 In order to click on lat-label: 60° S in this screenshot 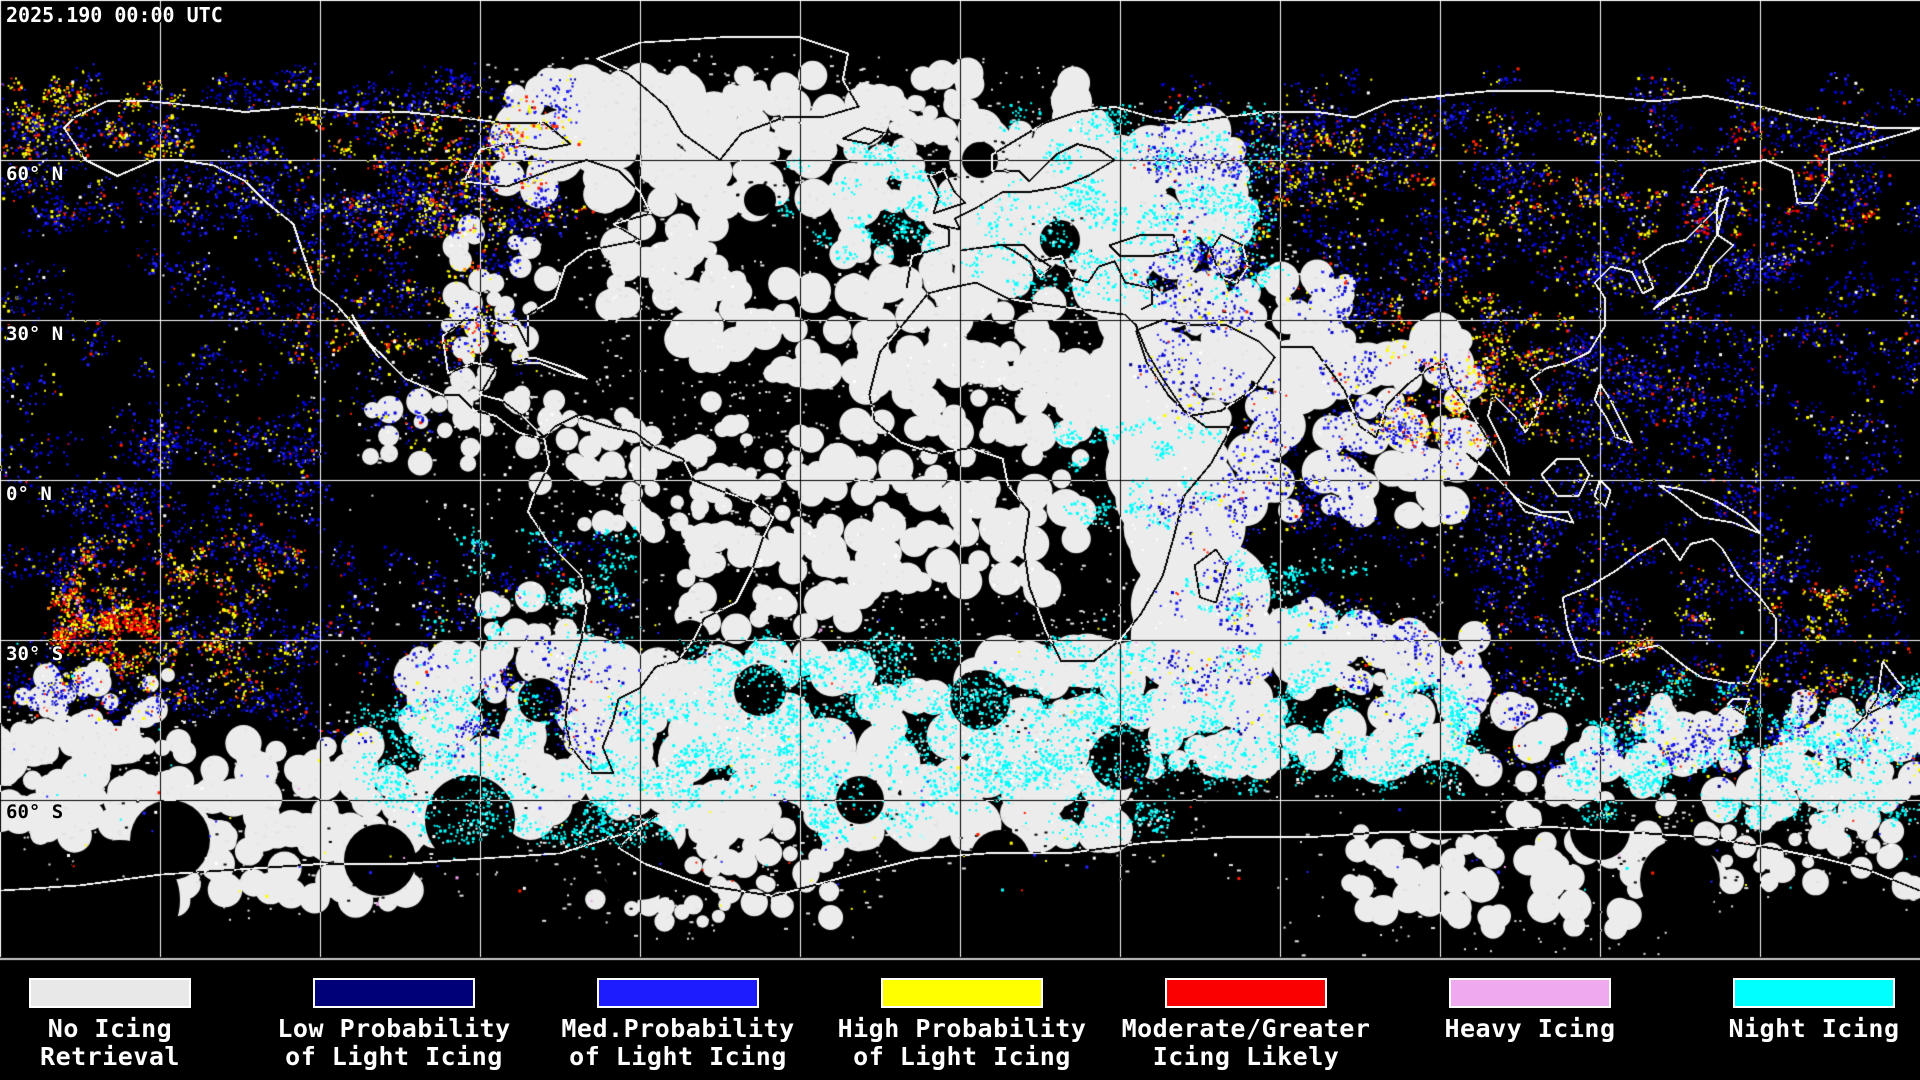, I will do `click(35, 812)`.